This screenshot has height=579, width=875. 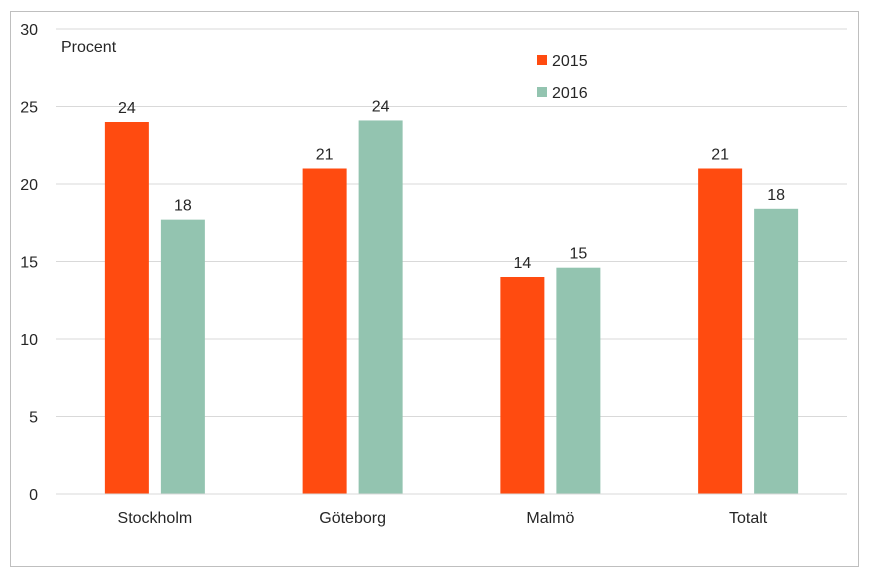 I want to click on bar-2015-stockholm, so click(x=126, y=308).